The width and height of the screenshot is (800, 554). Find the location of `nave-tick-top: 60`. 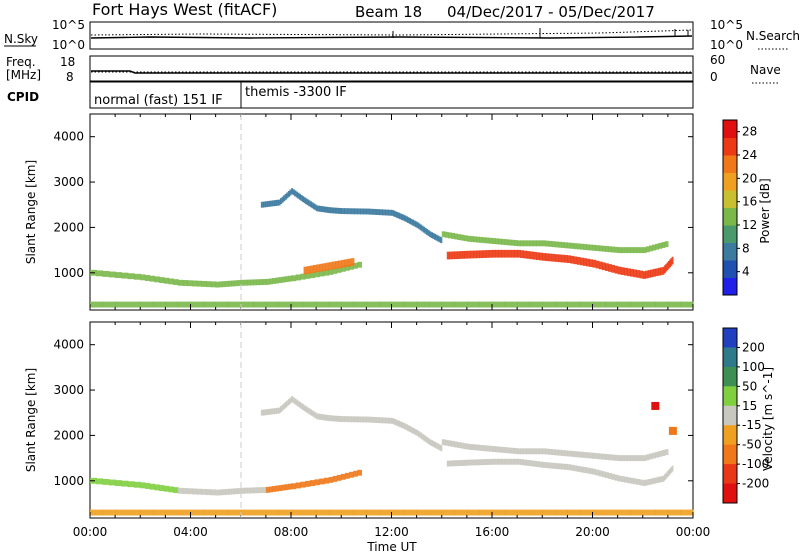

nave-tick-top: 60 is located at coordinates (717, 60).